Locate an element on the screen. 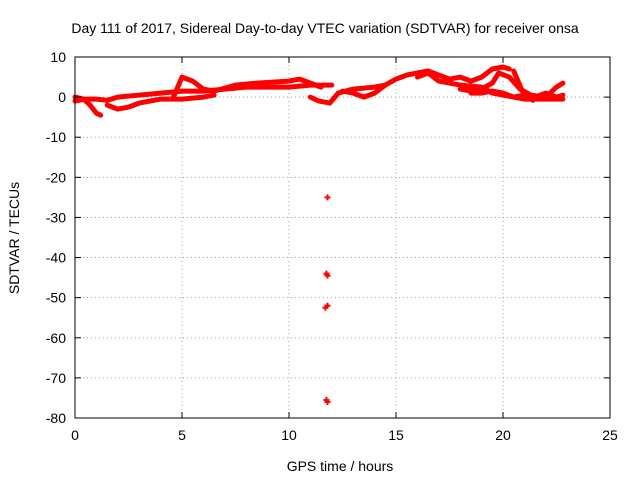 The image size is (640, 480). y-tick-label: -40 is located at coordinates (56, 258).